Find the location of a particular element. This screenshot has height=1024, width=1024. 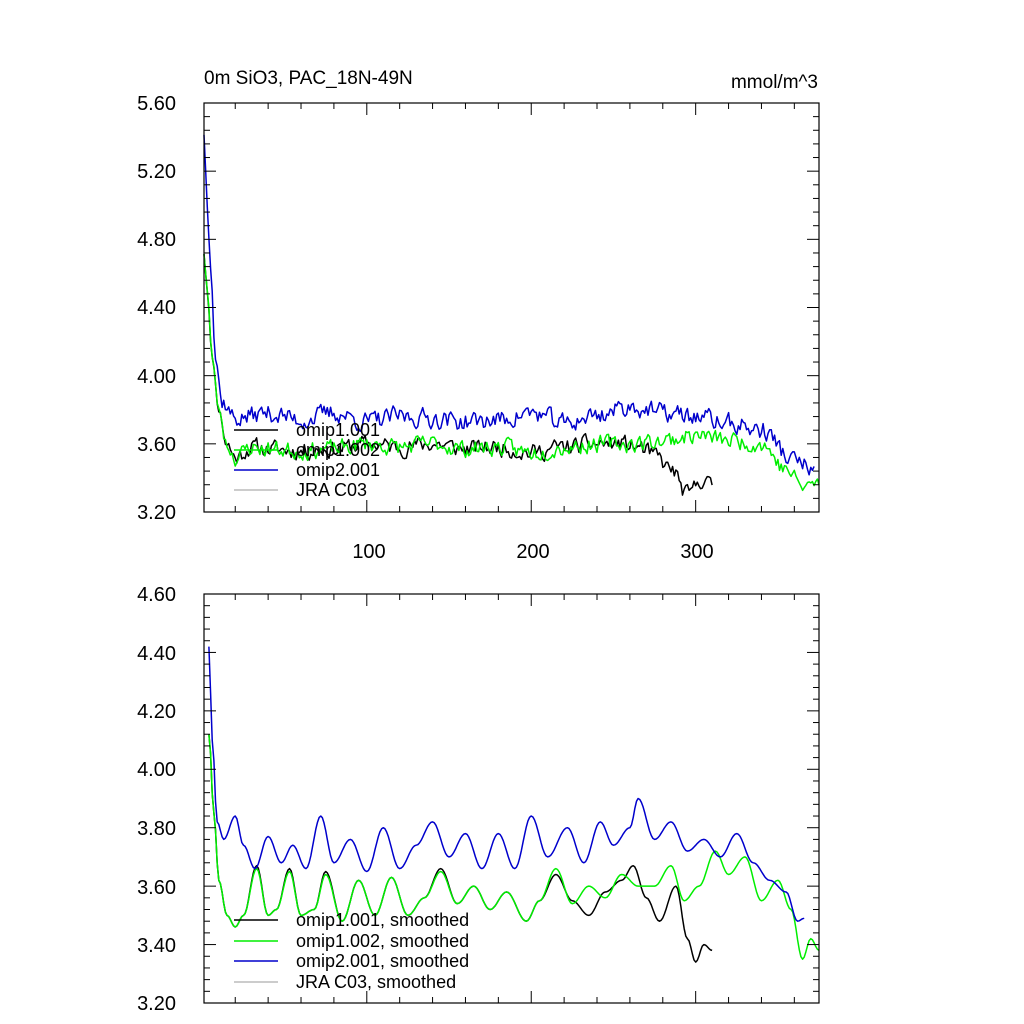

y-tick-label: 3.40 is located at coordinates (156, 946).